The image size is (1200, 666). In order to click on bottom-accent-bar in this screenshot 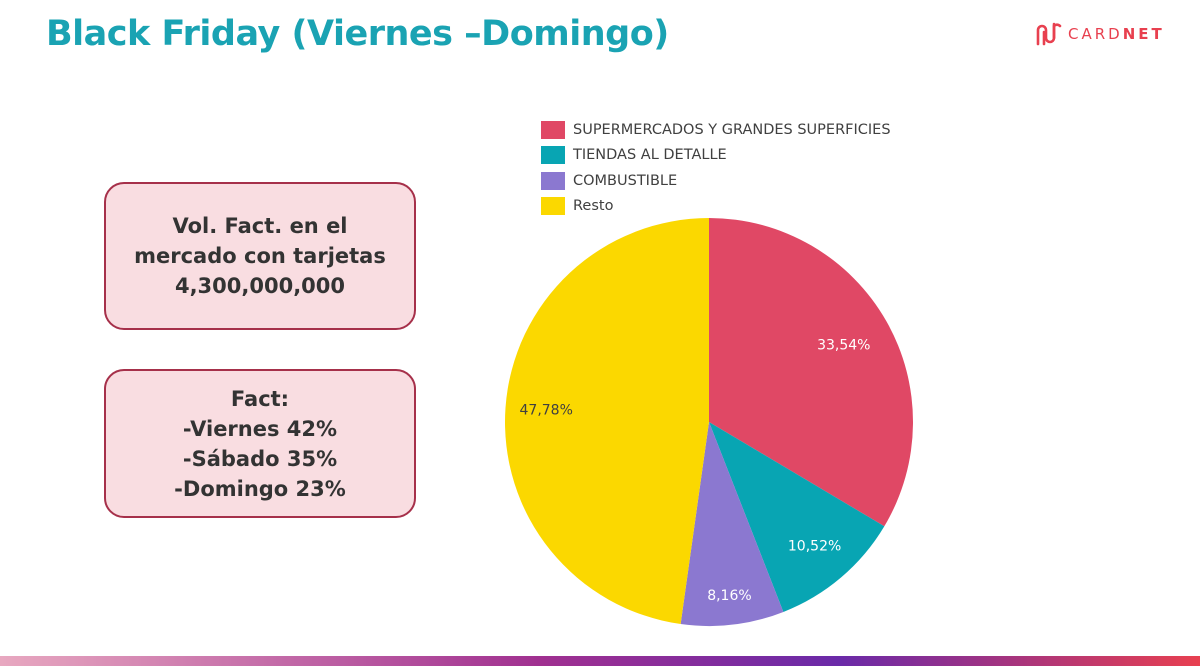, I will do `click(600, 661)`.